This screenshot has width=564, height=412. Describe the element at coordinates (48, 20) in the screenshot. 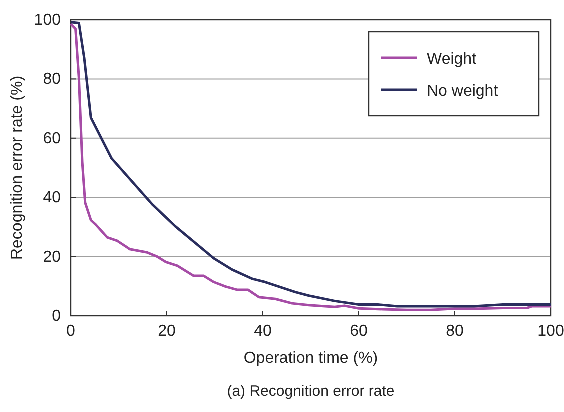

I see `y-tick-label: 100` at that location.